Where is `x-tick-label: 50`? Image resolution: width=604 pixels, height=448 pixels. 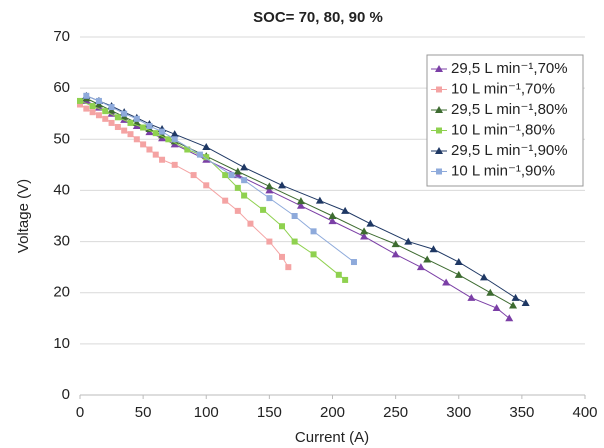
x-tick-label: 50 is located at coordinates (143, 412).